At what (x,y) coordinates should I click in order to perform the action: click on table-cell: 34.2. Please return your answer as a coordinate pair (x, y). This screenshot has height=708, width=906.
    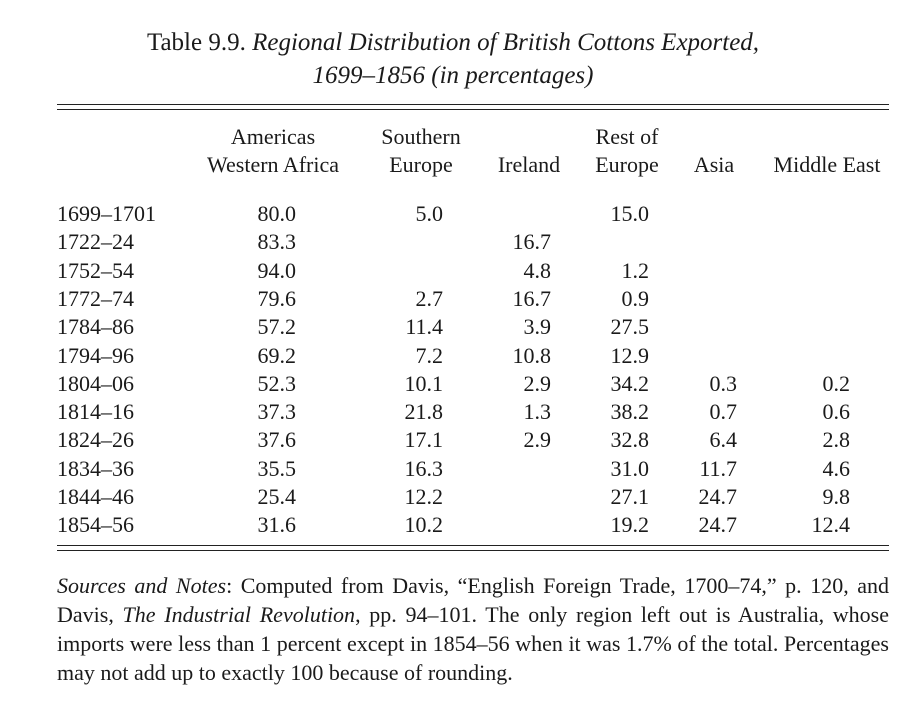
    Looking at the image, I should click on (630, 383).